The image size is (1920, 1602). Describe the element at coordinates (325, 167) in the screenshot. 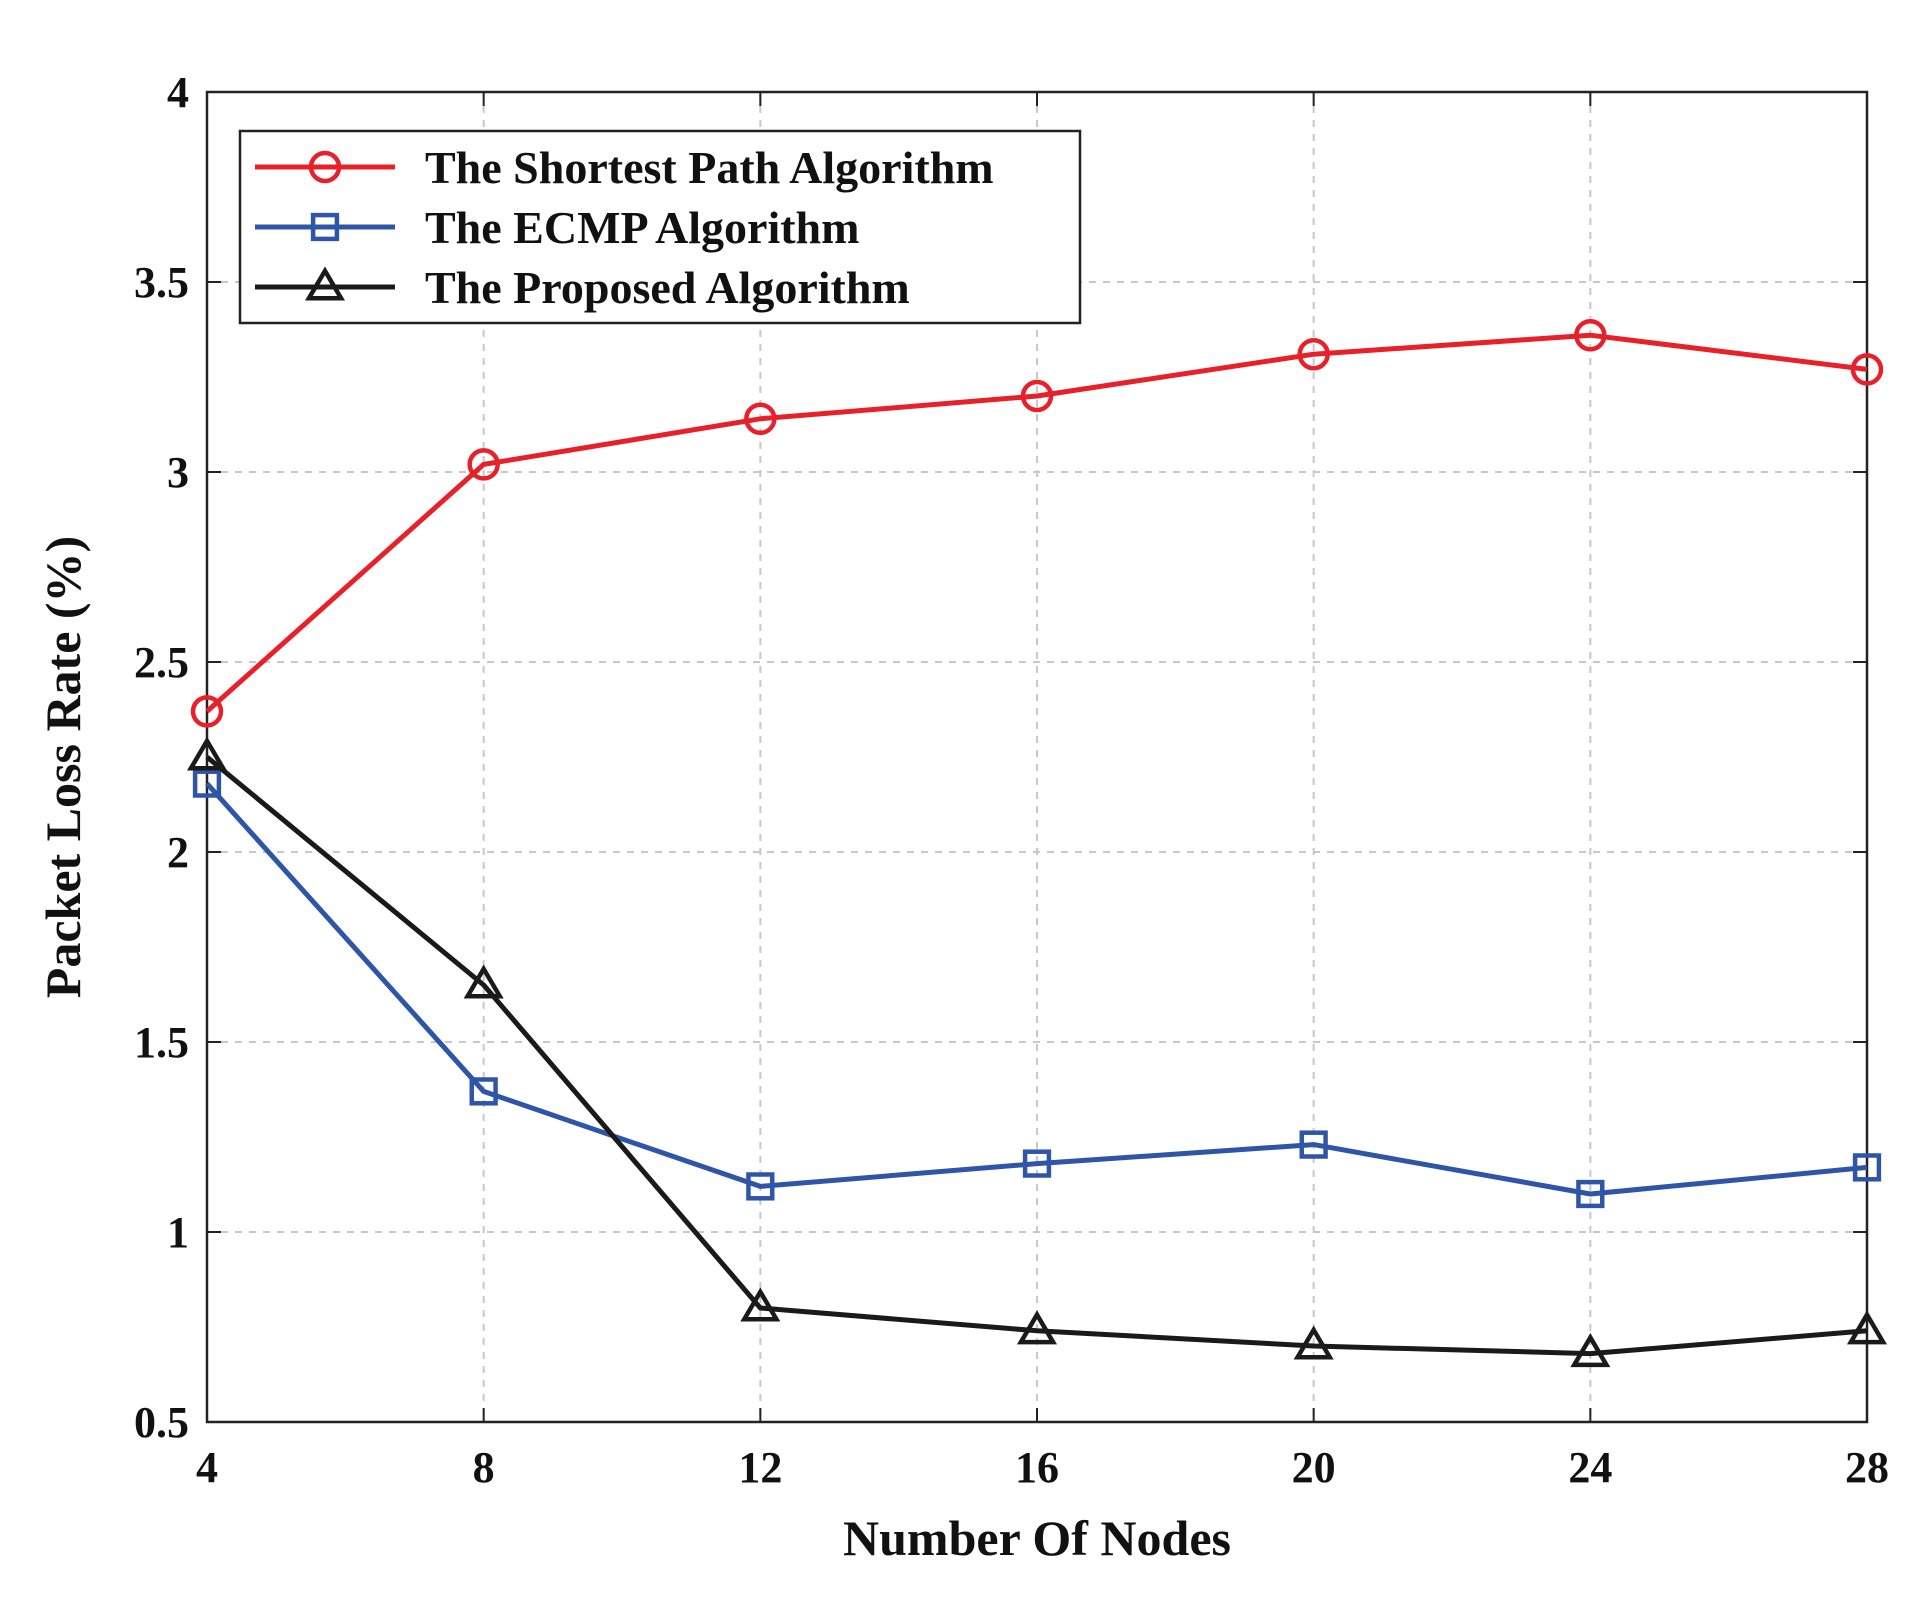

I see `legend-marker-circle` at that location.